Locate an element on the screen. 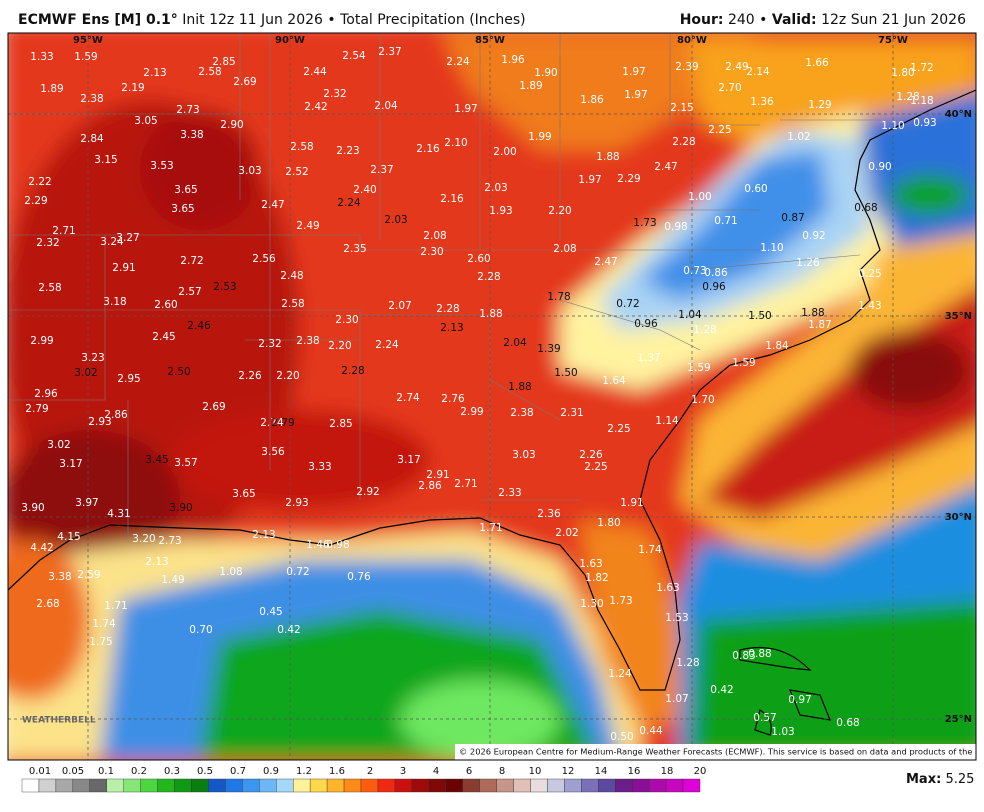 The image size is (984, 812). station-value: 2.54 is located at coordinates (354, 56).